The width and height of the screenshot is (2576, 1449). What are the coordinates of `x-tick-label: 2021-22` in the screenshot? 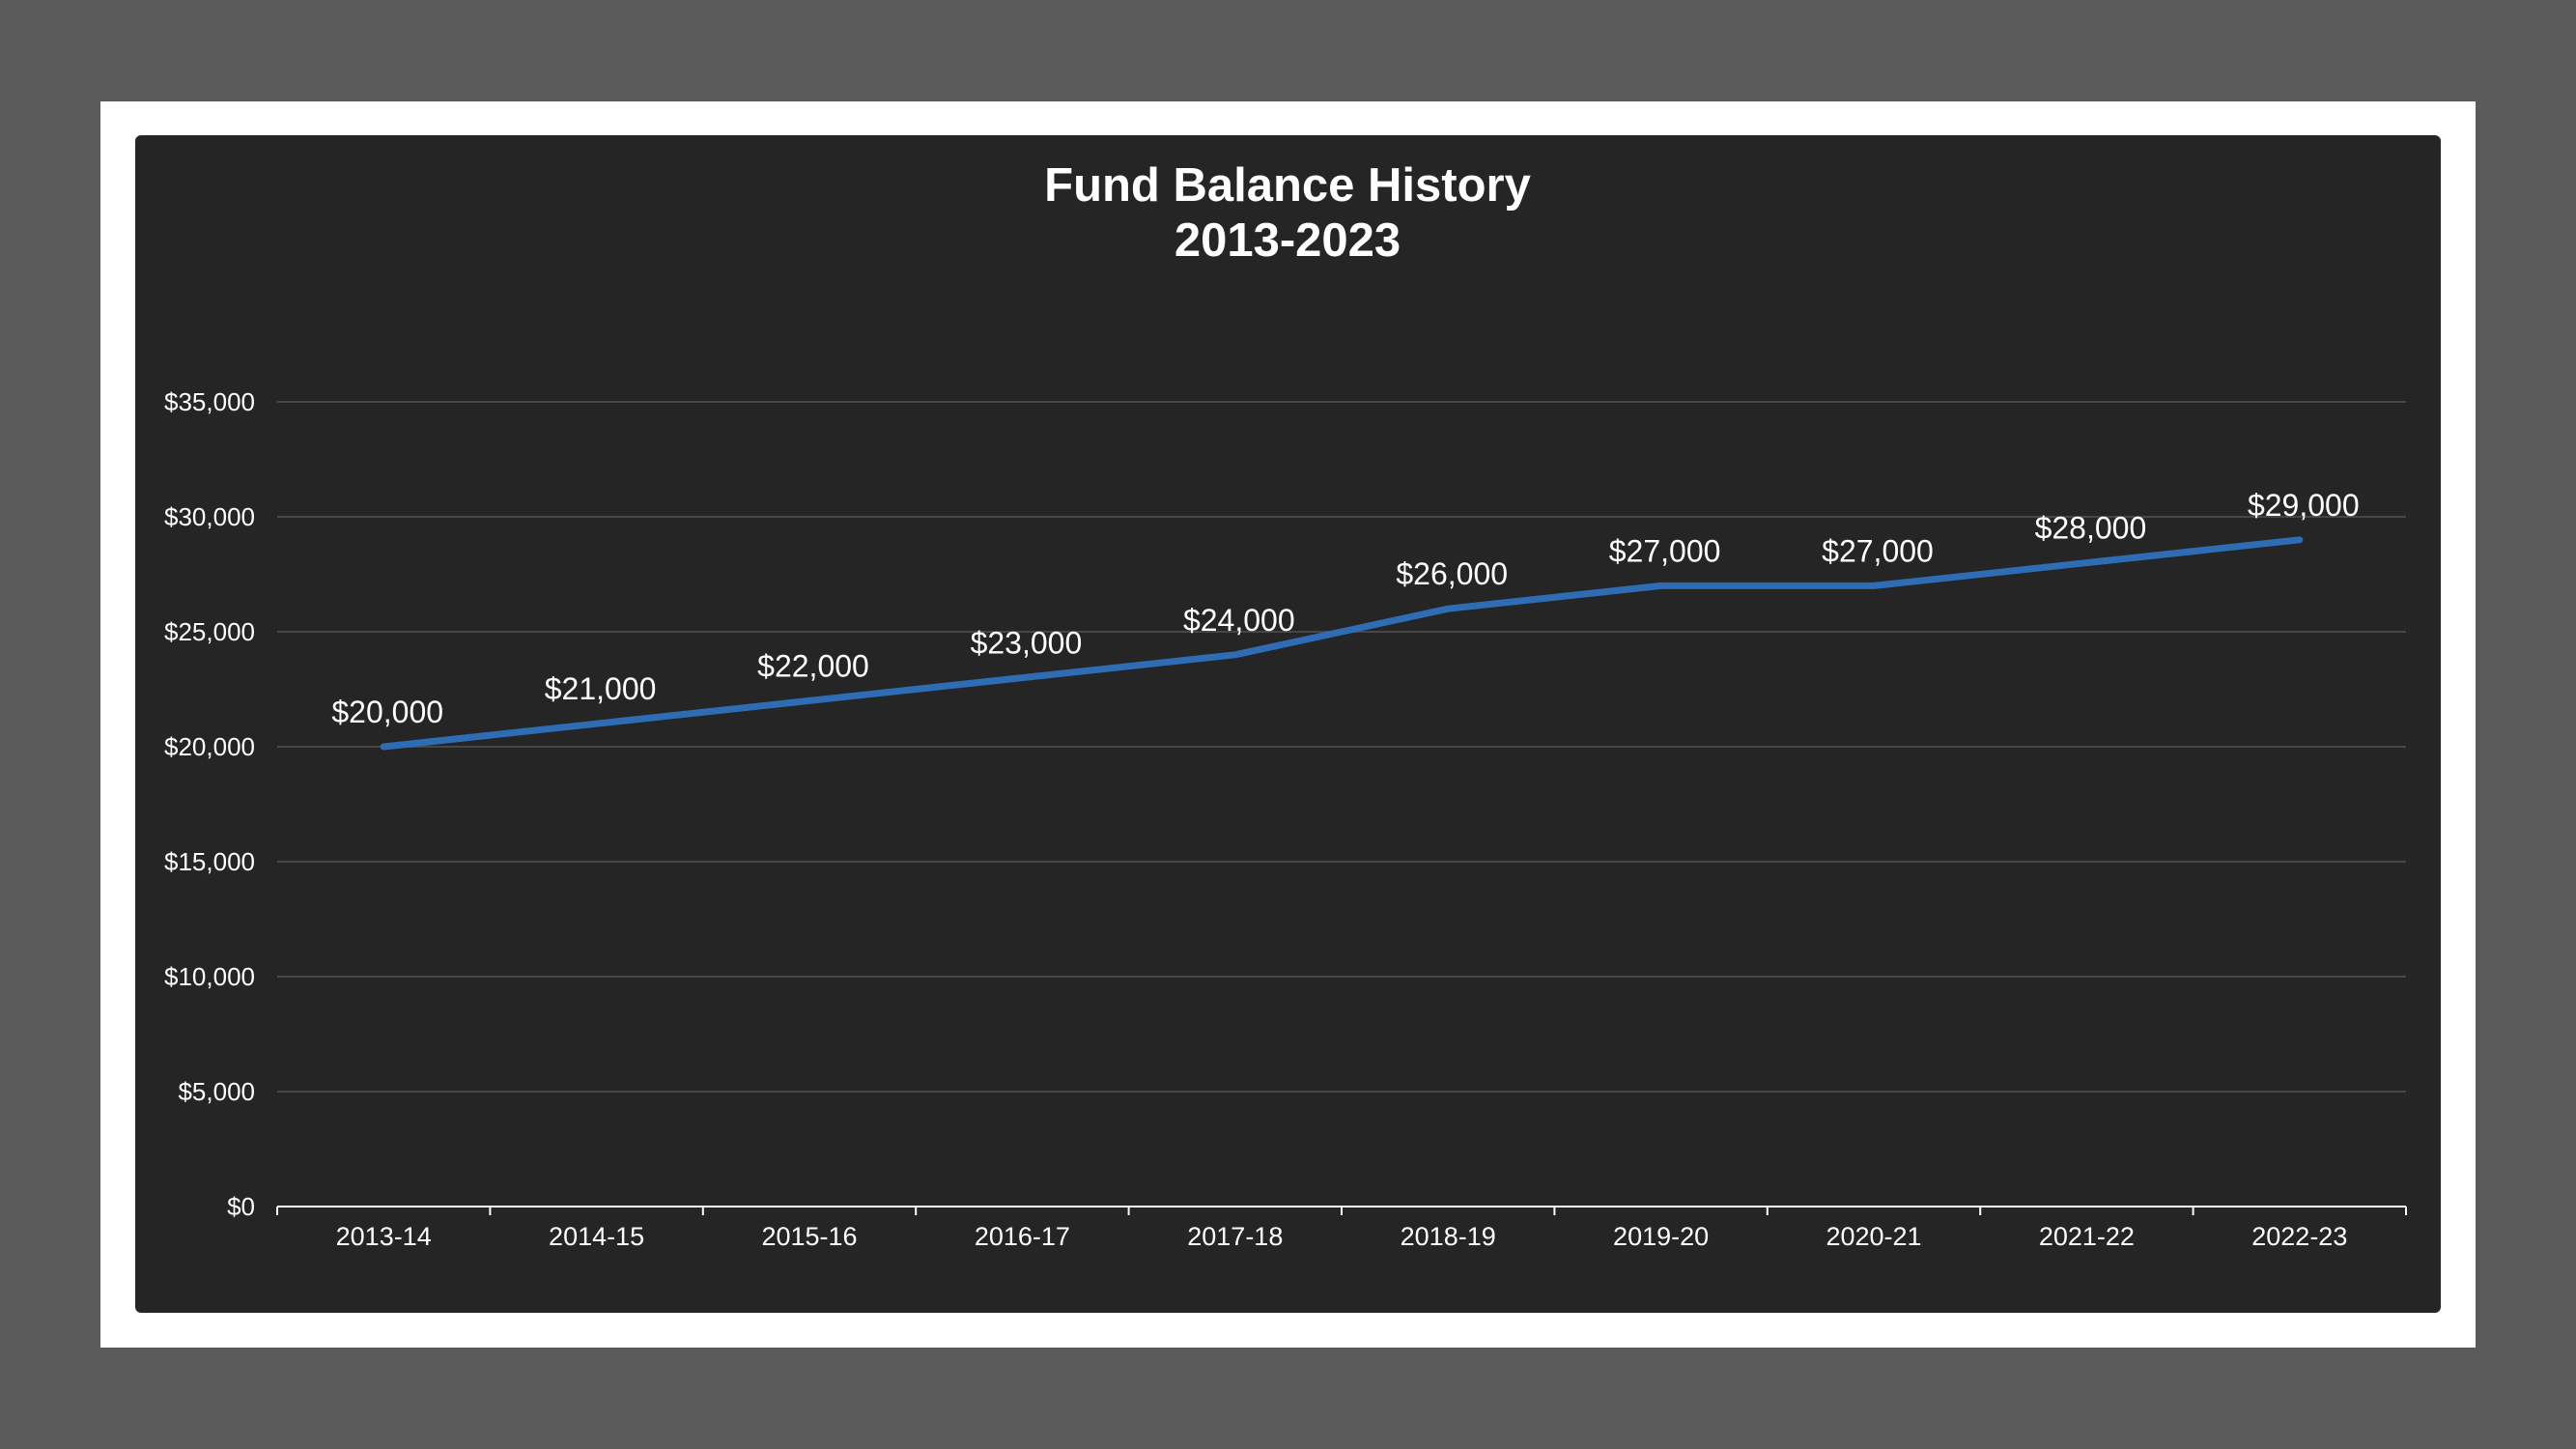 It's located at (2087, 1236).